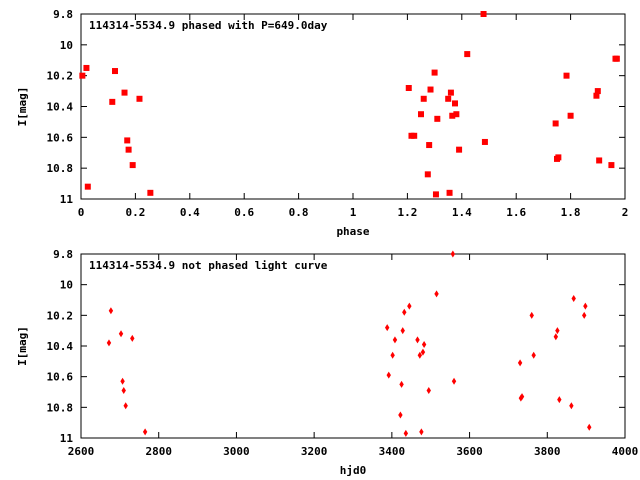 The width and height of the screenshot is (640, 480). What do you see at coordinates (22, 107) in the screenshot?
I see `phased-y-axis-label: I[mag]` at bounding box center [22, 107].